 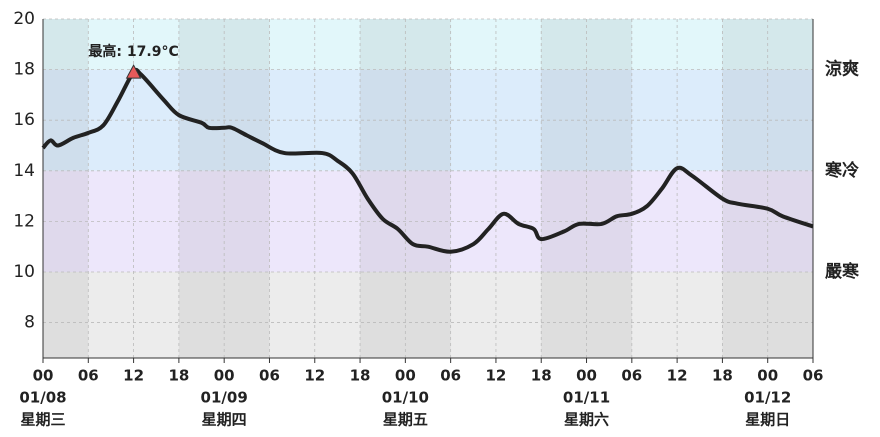 What do you see at coordinates (405, 420) in the screenshot?
I see `weekday-label: 星期五` at bounding box center [405, 420].